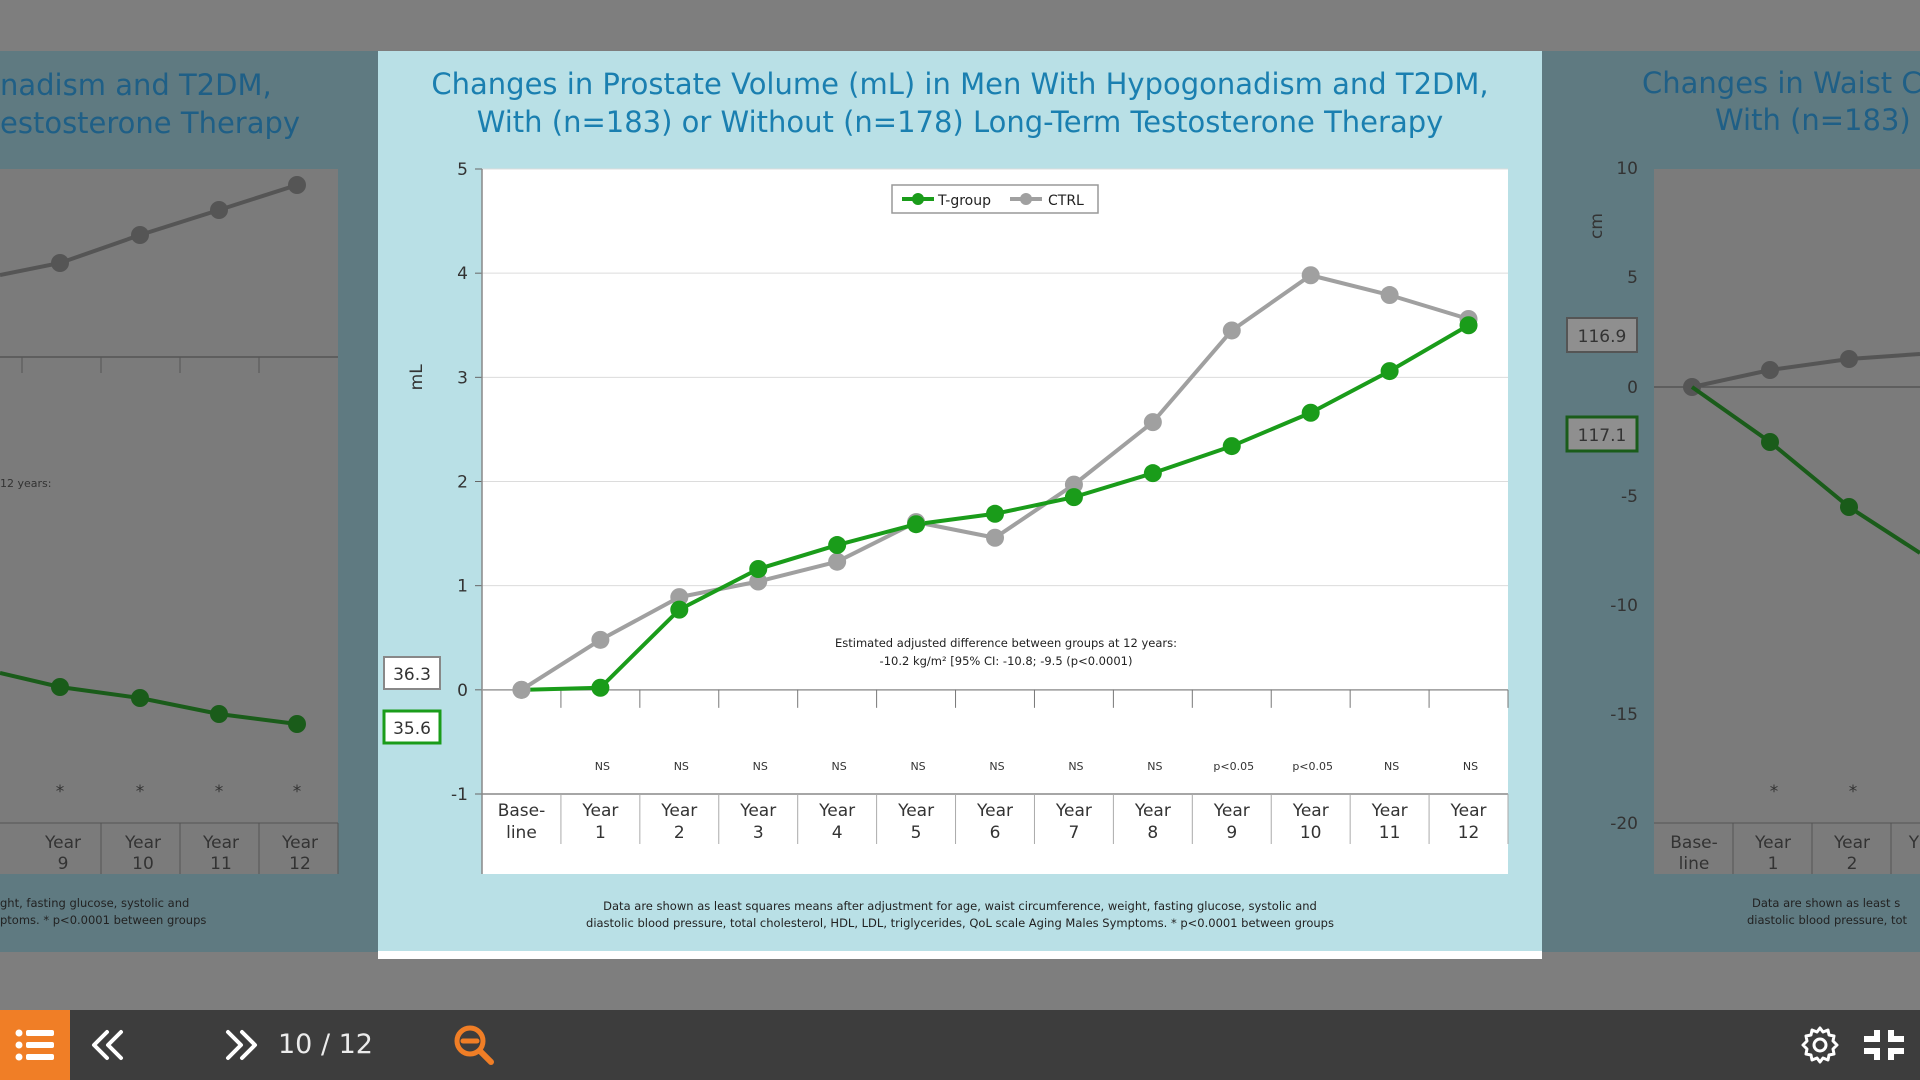  What do you see at coordinates (1817, 120) in the screenshot?
I see `next-slide-title-line2: With (n=183) o` at bounding box center [1817, 120].